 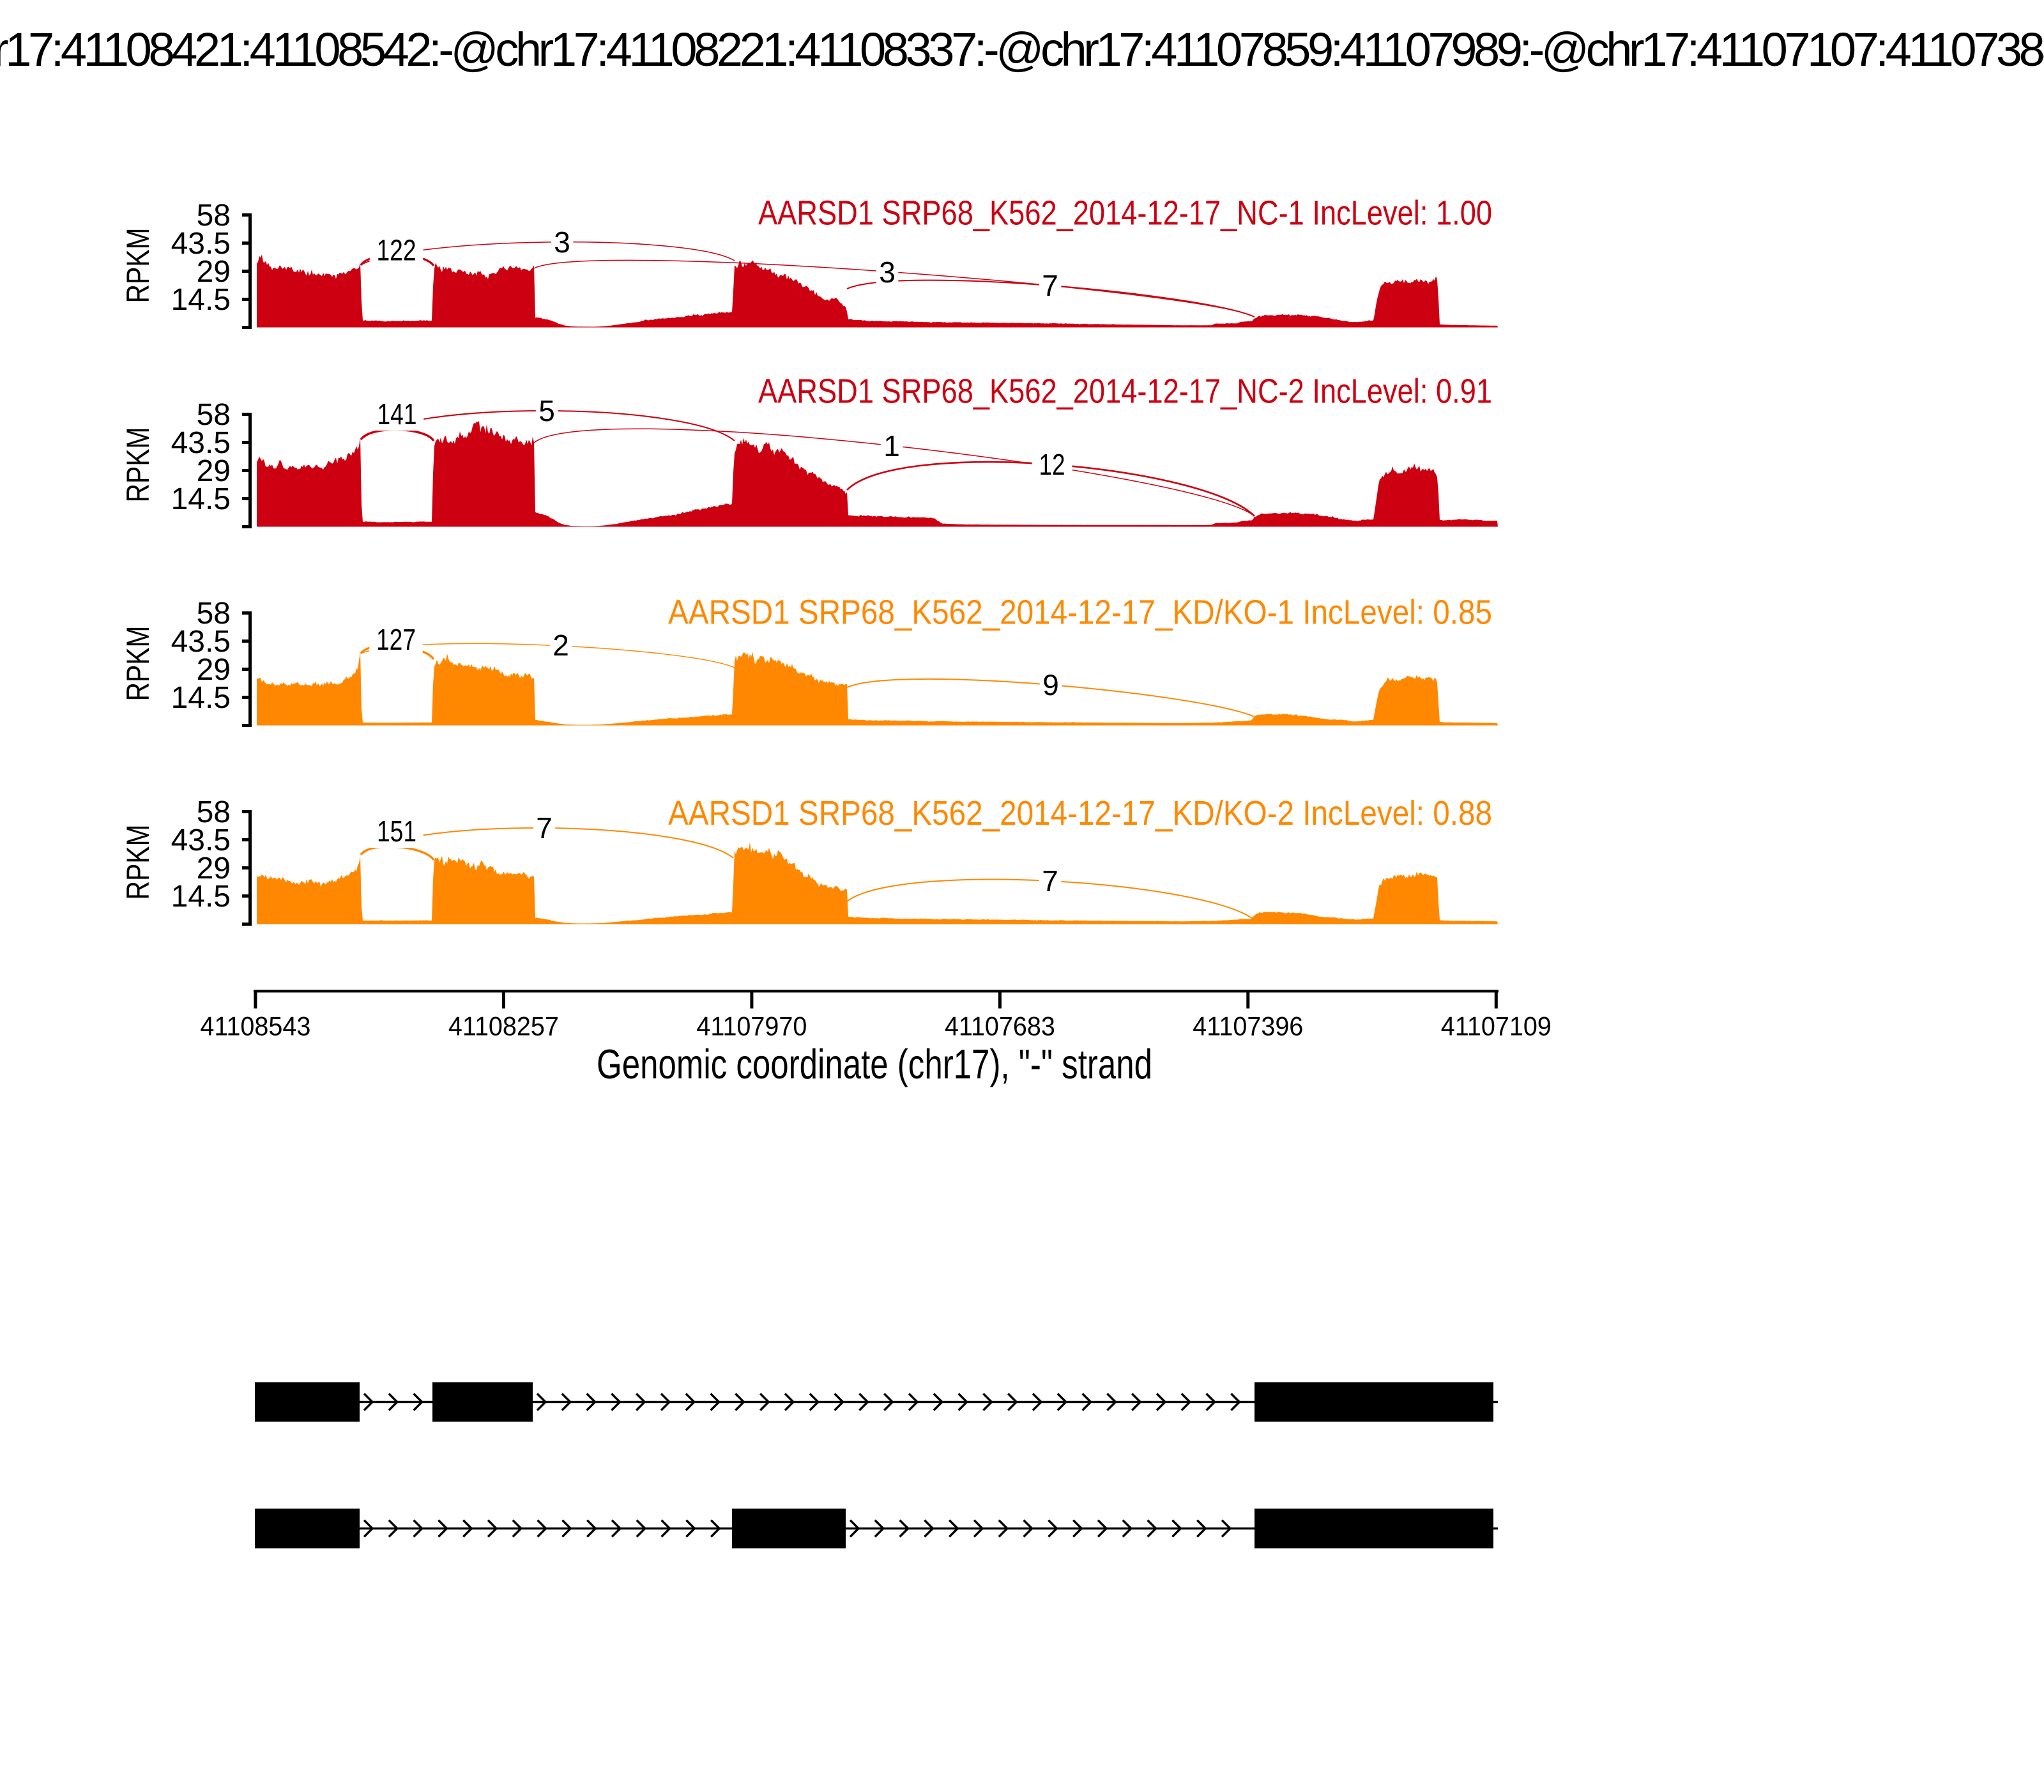 I want to click on svg-text: 127, so click(x=396, y=639).